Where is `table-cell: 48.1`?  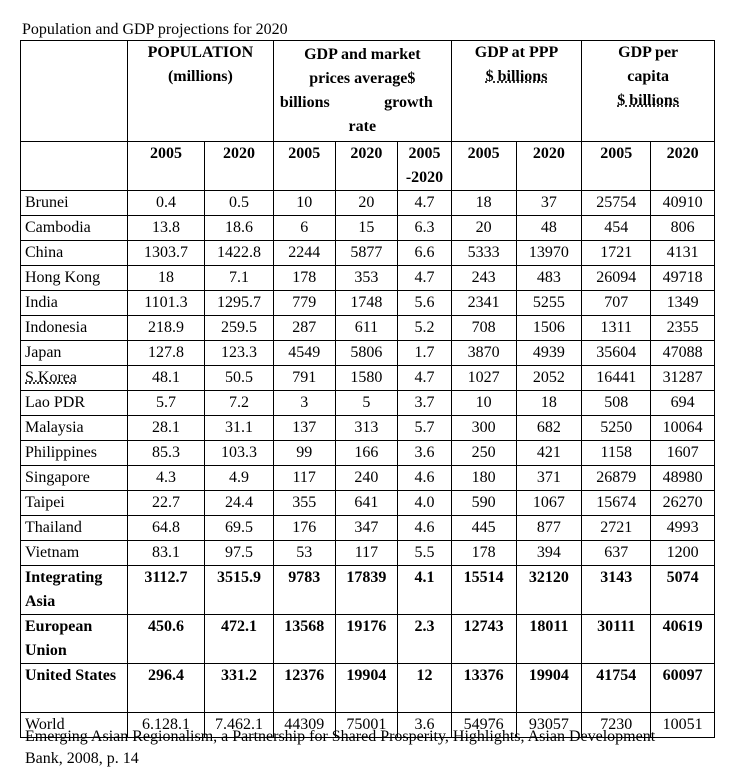 table-cell: 48.1 is located at coordinates (166, 378).